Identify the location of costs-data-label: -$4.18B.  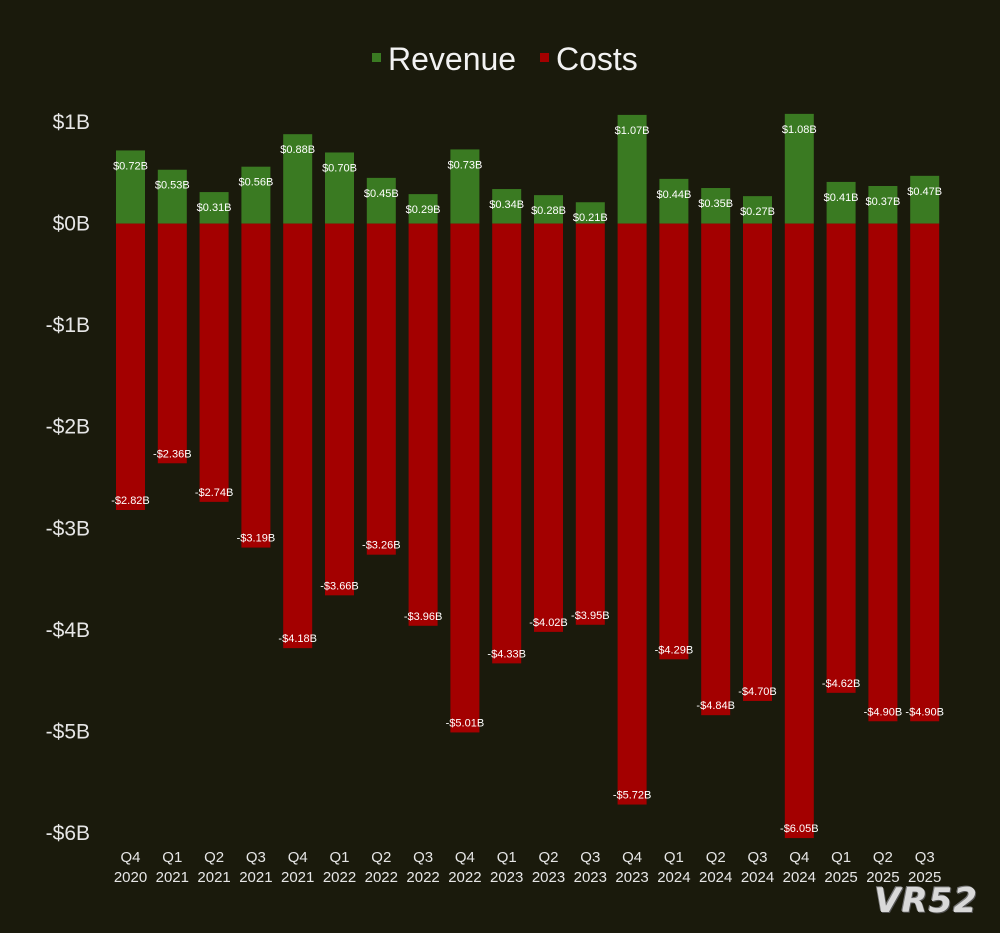
(297, 639).